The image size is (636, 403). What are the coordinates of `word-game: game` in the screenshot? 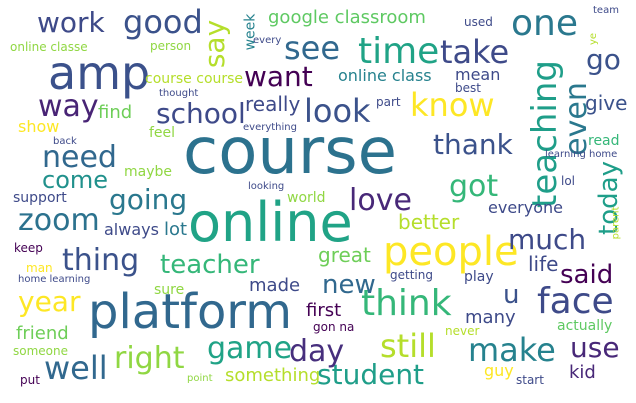 It's located at (250, 348).